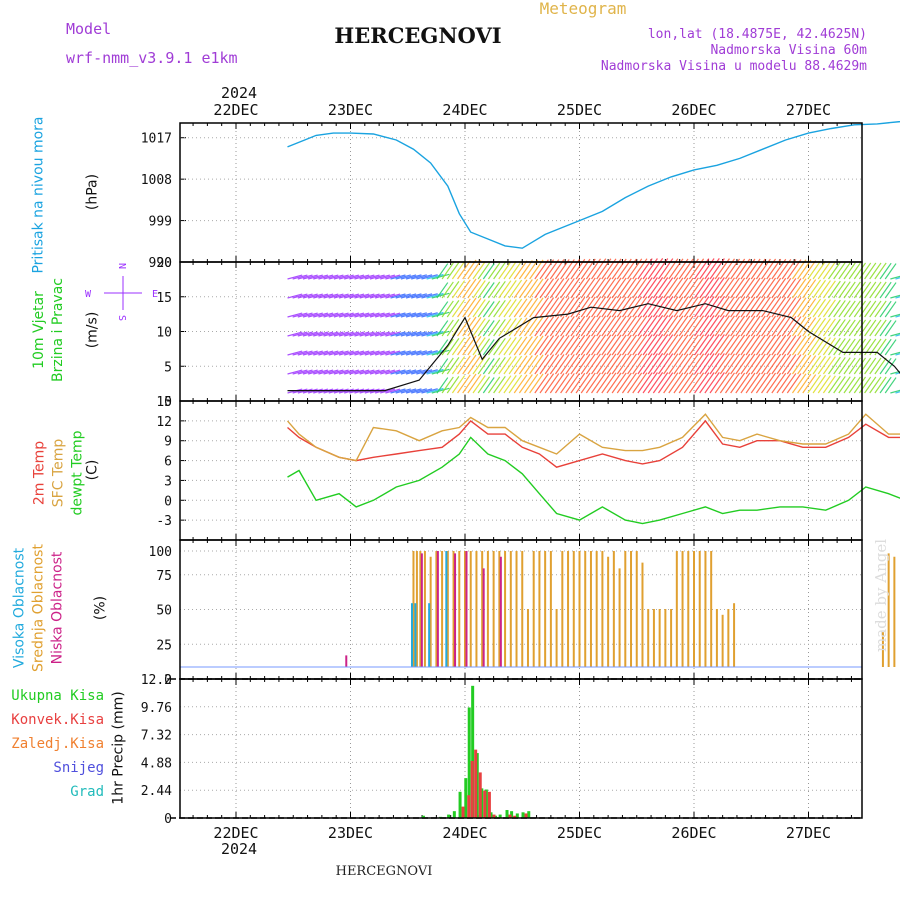  Describe the element at coordinates (78, 768) in the screenshot. I see `precip-legend-label: Snijeg` at that location.